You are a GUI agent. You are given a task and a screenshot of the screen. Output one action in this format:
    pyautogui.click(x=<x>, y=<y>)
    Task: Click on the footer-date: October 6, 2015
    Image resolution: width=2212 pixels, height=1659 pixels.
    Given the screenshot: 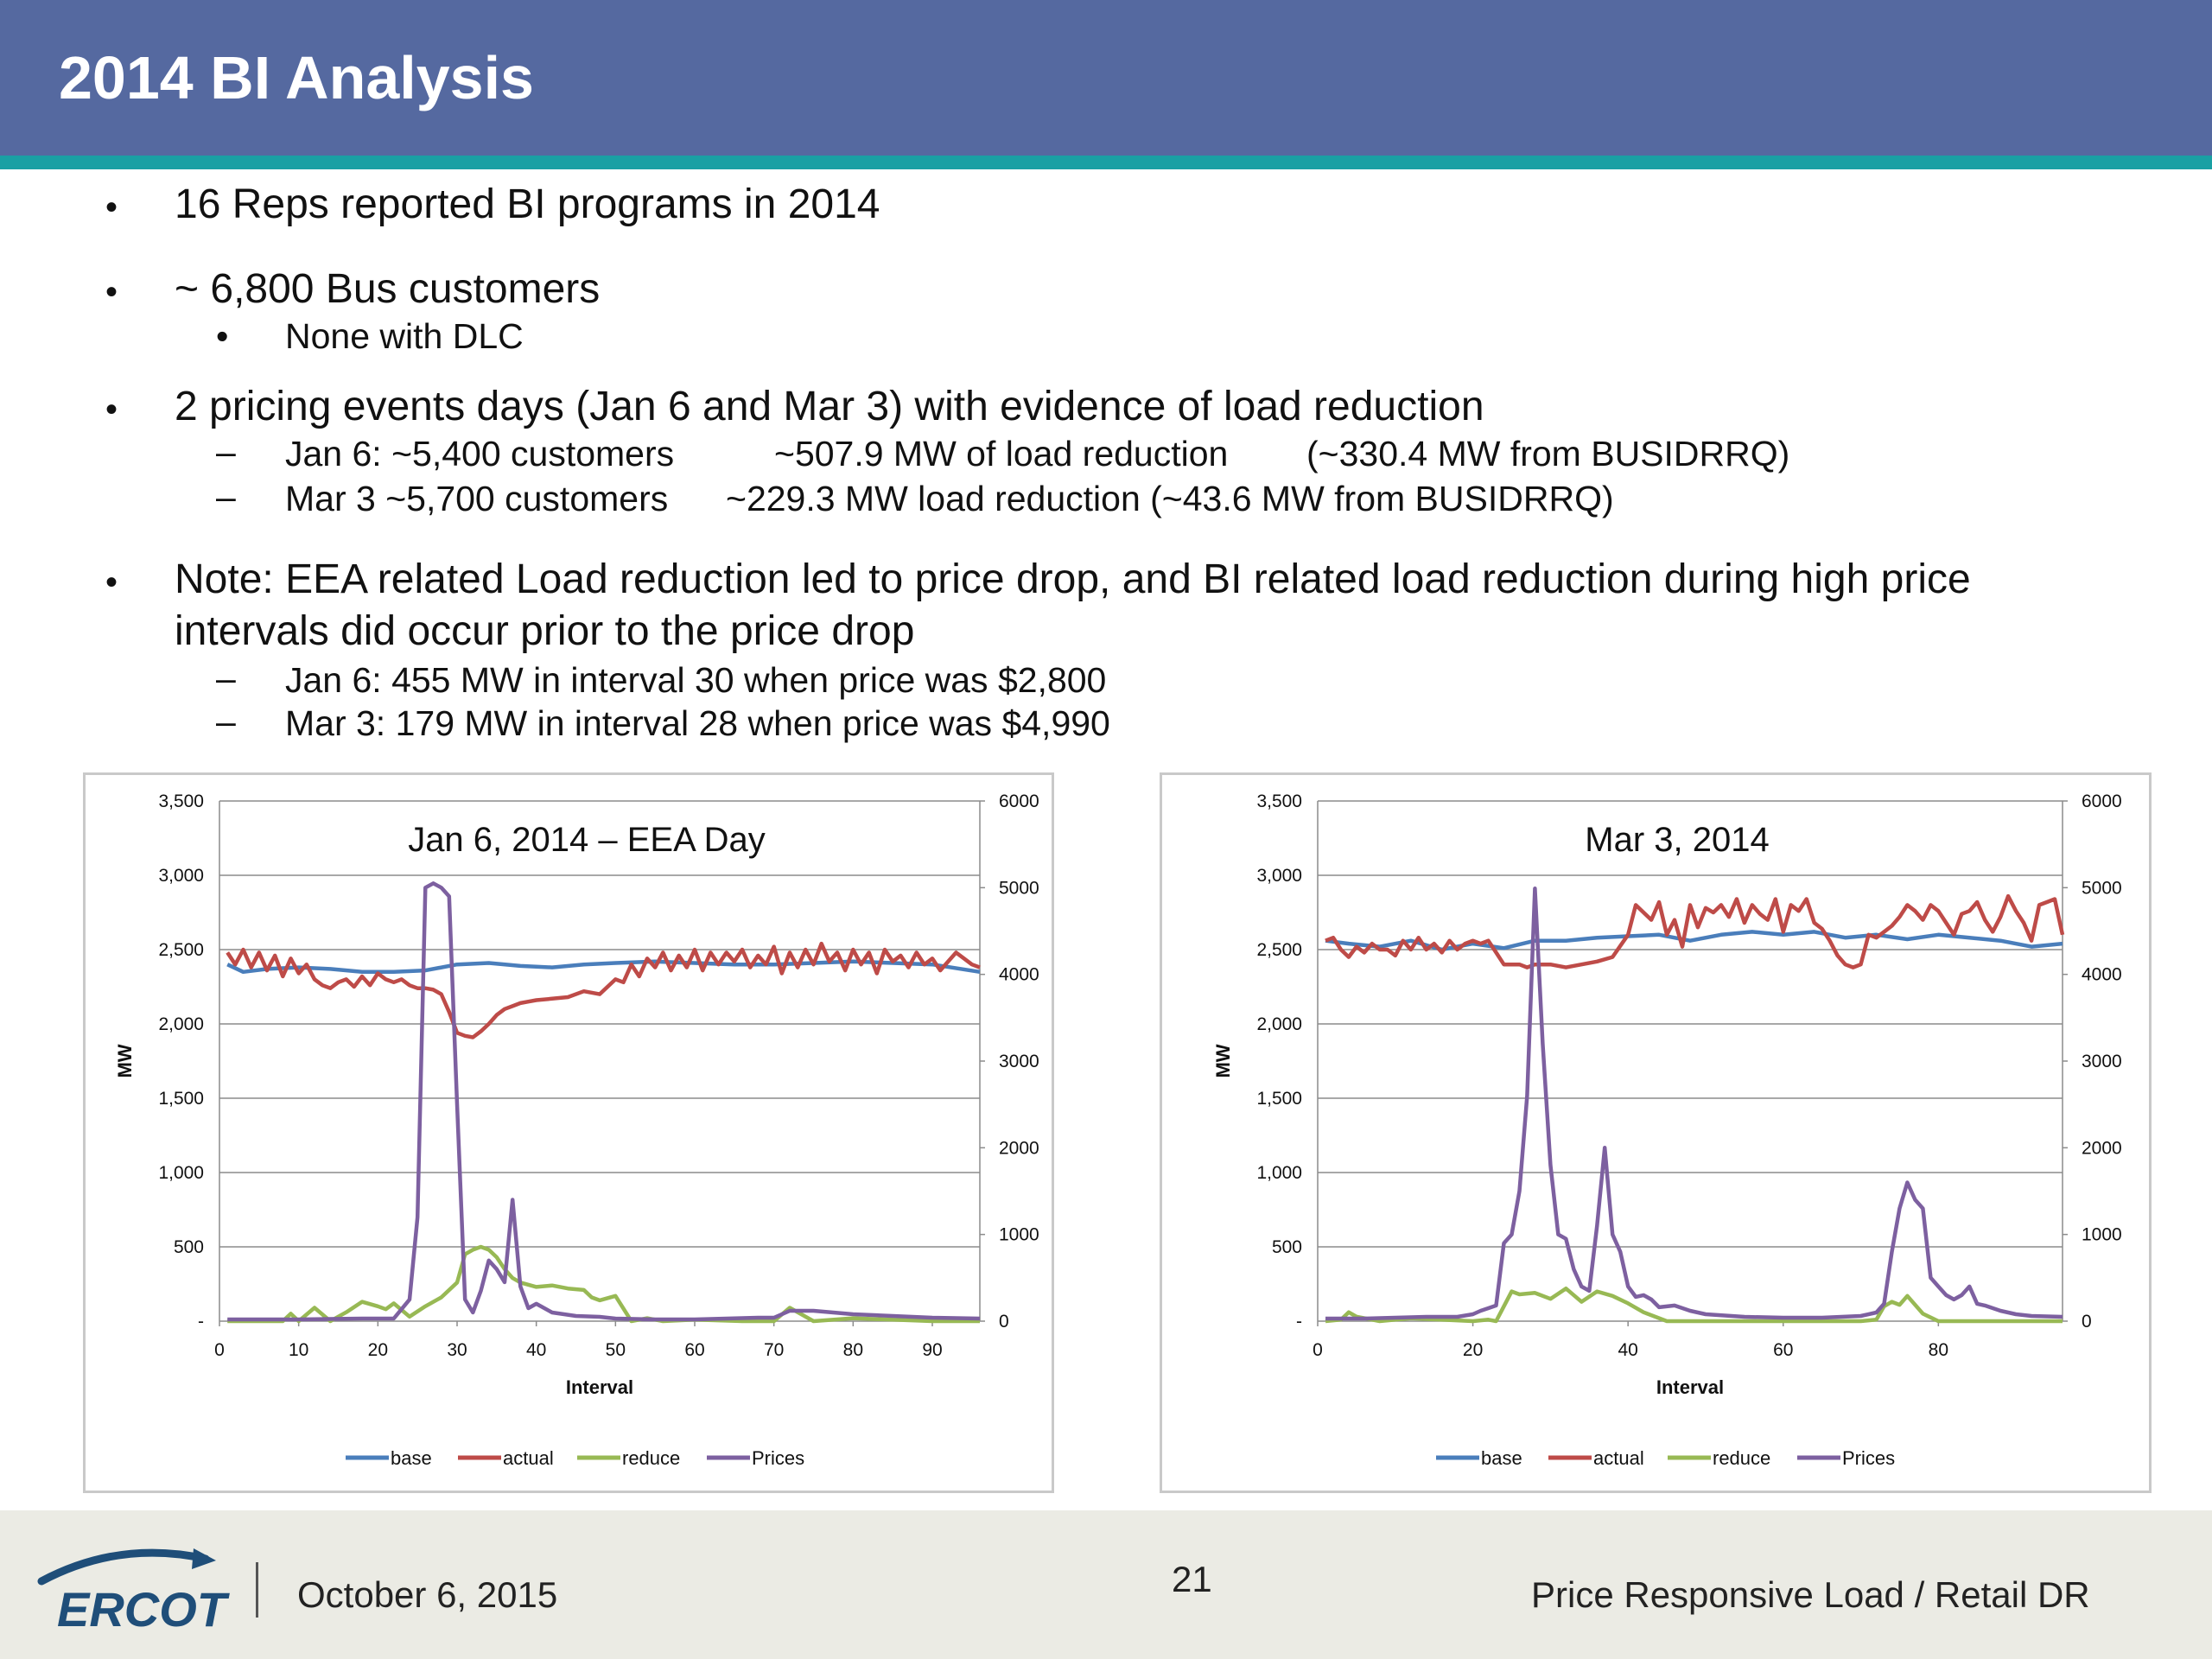 What is the action you would take?
    pyautogui.click(x=427, y=1594)
    